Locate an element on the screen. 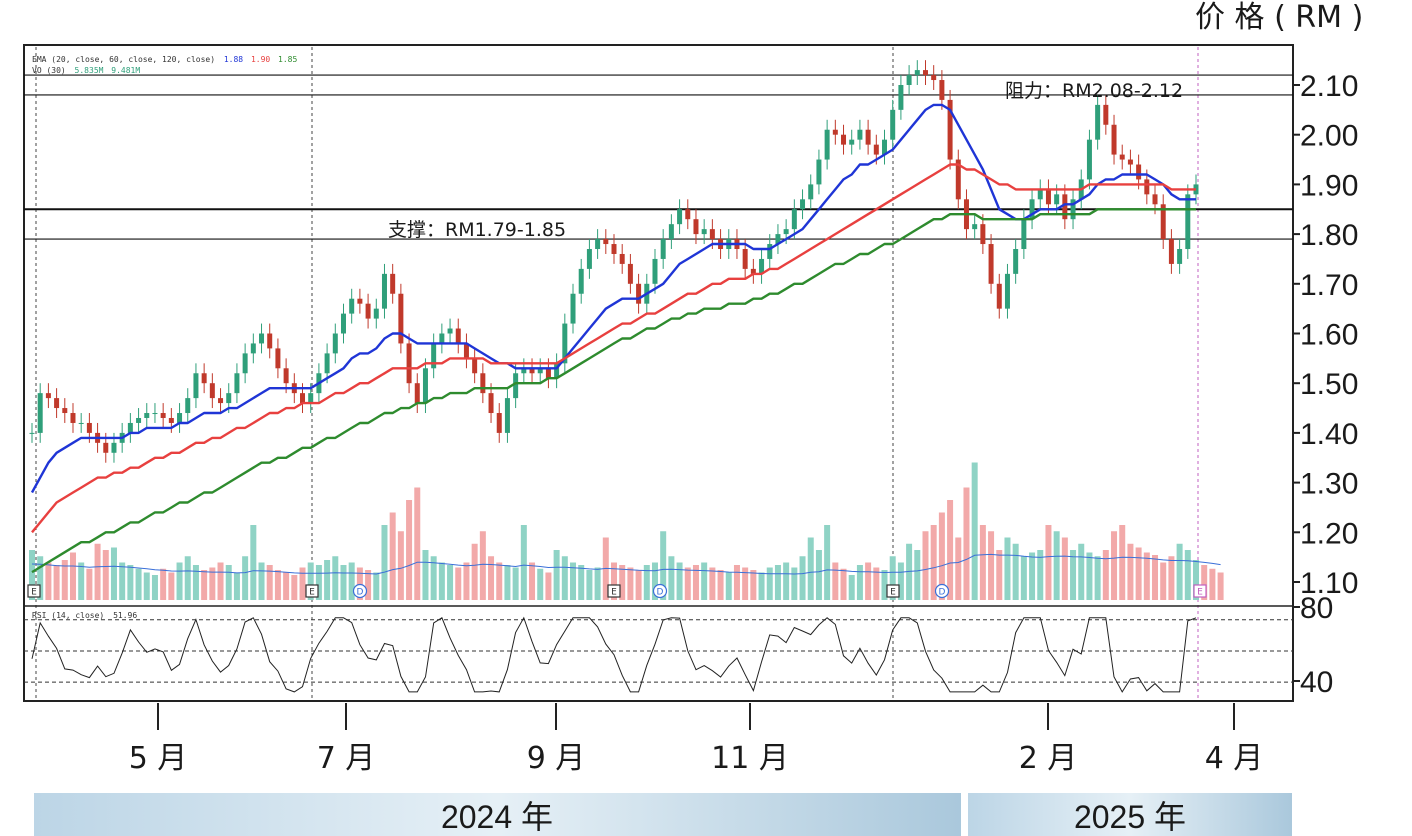  support-label: 支撑：RM1.79-1.85 is located at coordinates (477, 230).